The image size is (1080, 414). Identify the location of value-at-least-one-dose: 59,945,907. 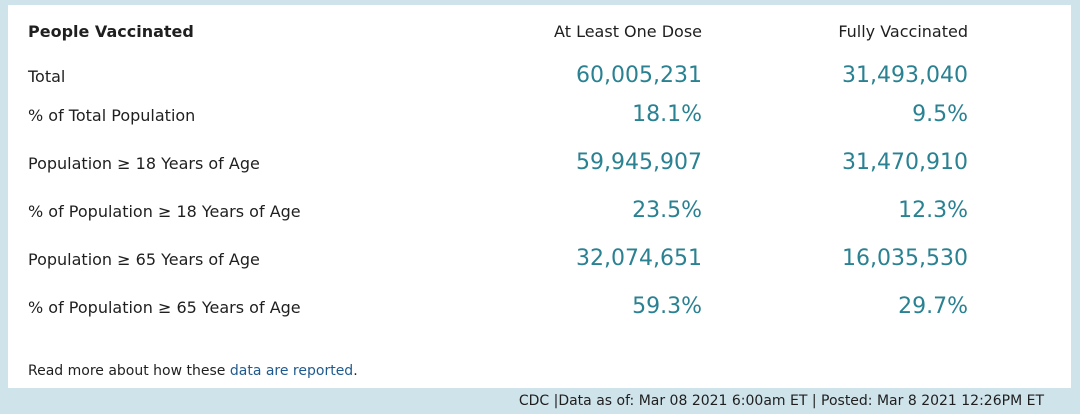
(639, 162).